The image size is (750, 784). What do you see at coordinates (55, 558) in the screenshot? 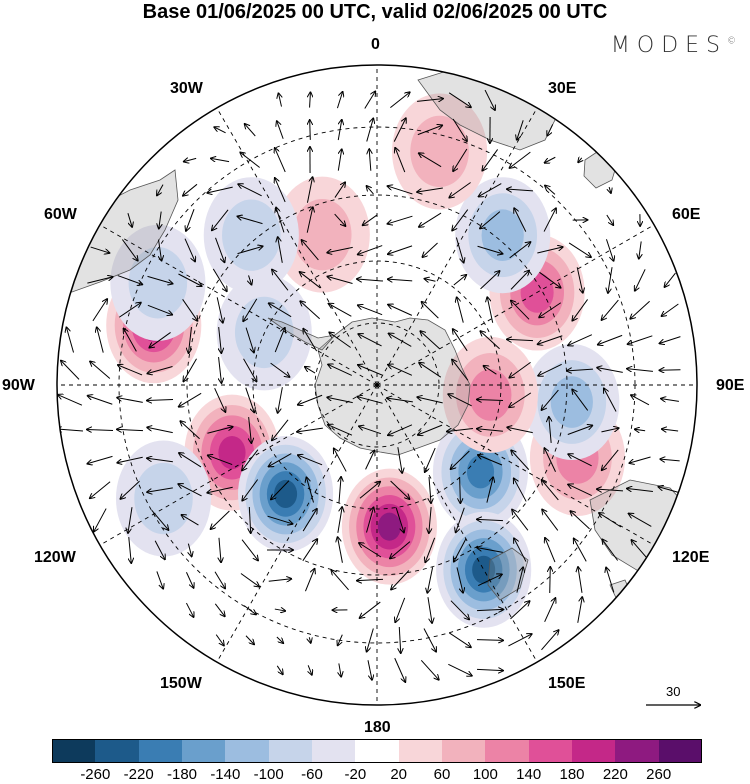
I see `lon-label-120w: 120W` at bounding box center [55, 558].